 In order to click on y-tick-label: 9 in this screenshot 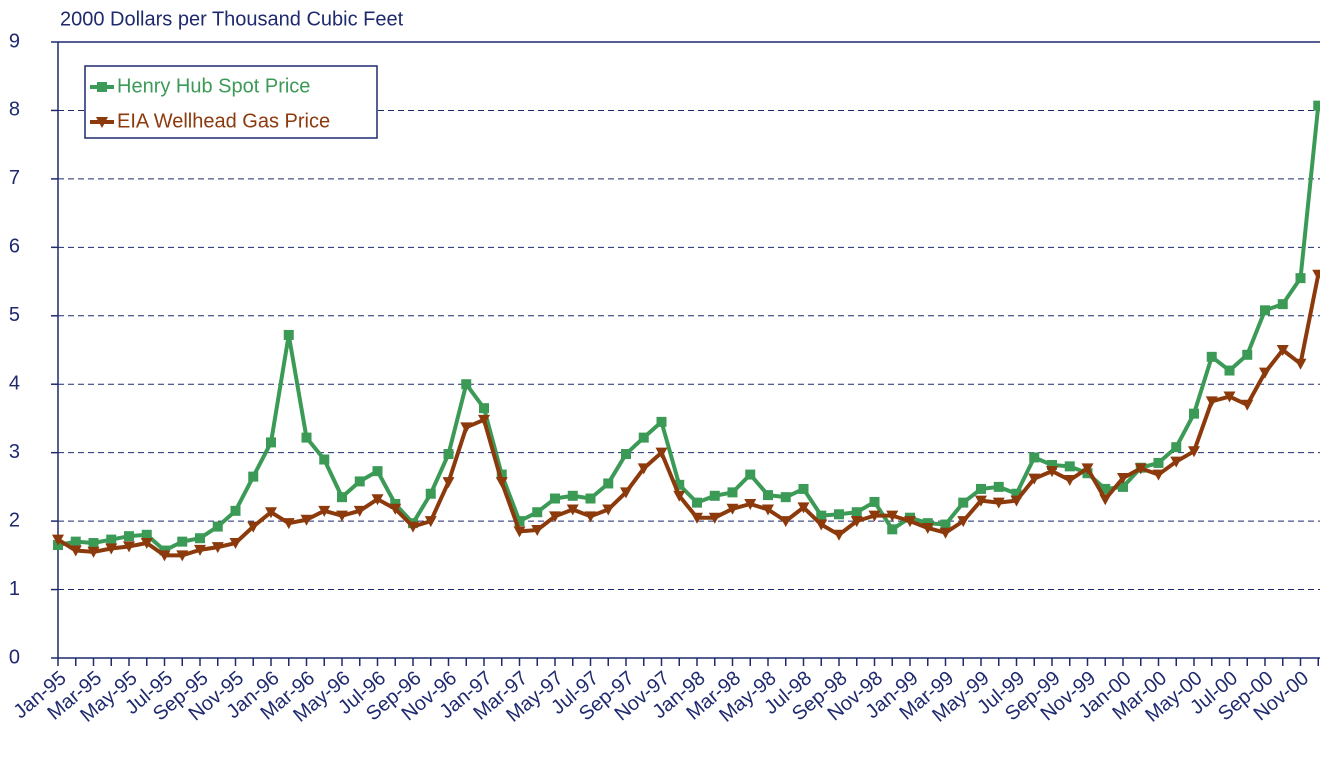, I will do `click(14, 41)`.